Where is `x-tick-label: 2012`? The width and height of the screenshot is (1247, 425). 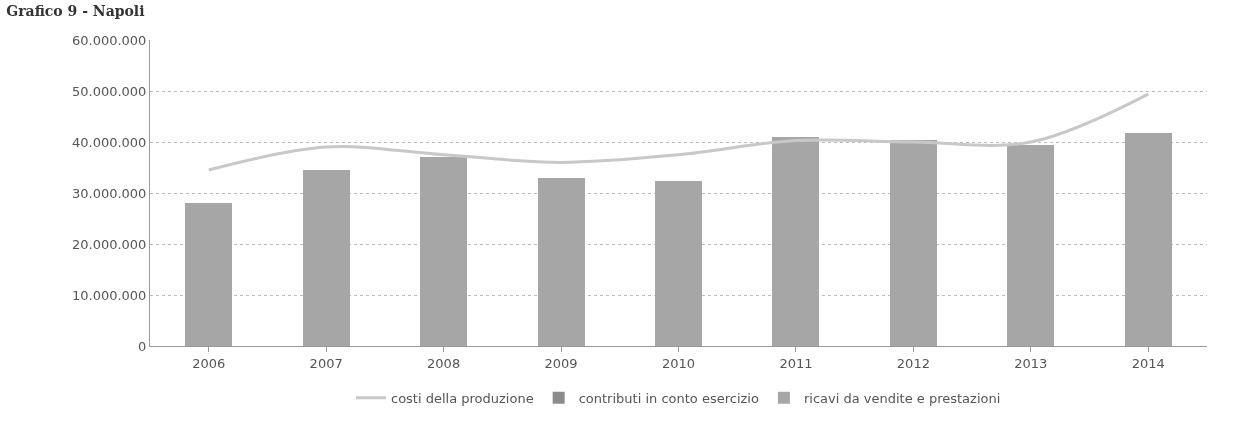 x-tick-label: 2012 is located at coordinates (913, 363).